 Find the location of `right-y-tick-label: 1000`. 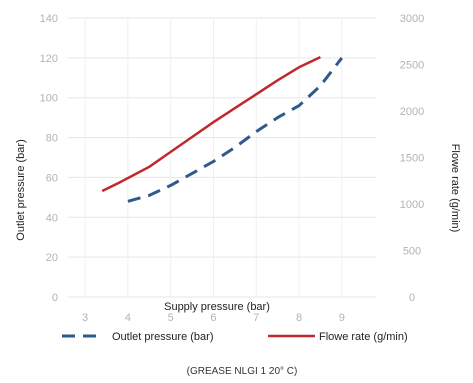

right-y-tick-label: 1000 is located at coordinates (412, 205).